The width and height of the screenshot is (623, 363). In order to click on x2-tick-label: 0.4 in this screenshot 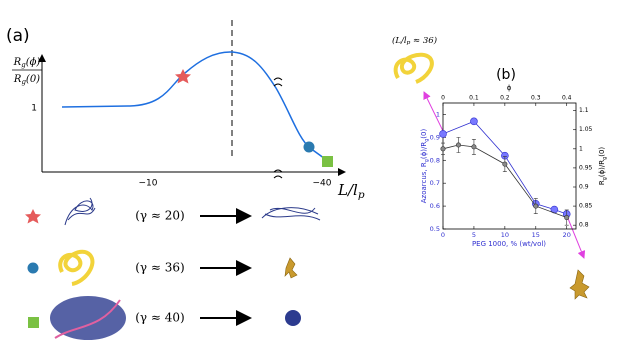, I will do `click(567, 98)`.